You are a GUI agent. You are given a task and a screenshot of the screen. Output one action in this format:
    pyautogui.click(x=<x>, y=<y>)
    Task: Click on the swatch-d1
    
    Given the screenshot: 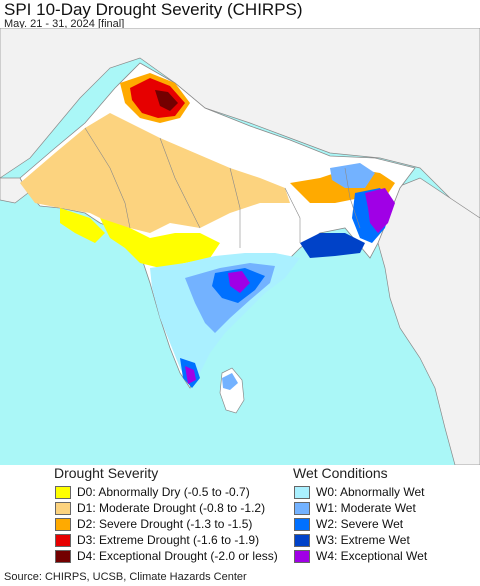 What is the action you would take?
    pyautogui.click(x=63, y=508)
    